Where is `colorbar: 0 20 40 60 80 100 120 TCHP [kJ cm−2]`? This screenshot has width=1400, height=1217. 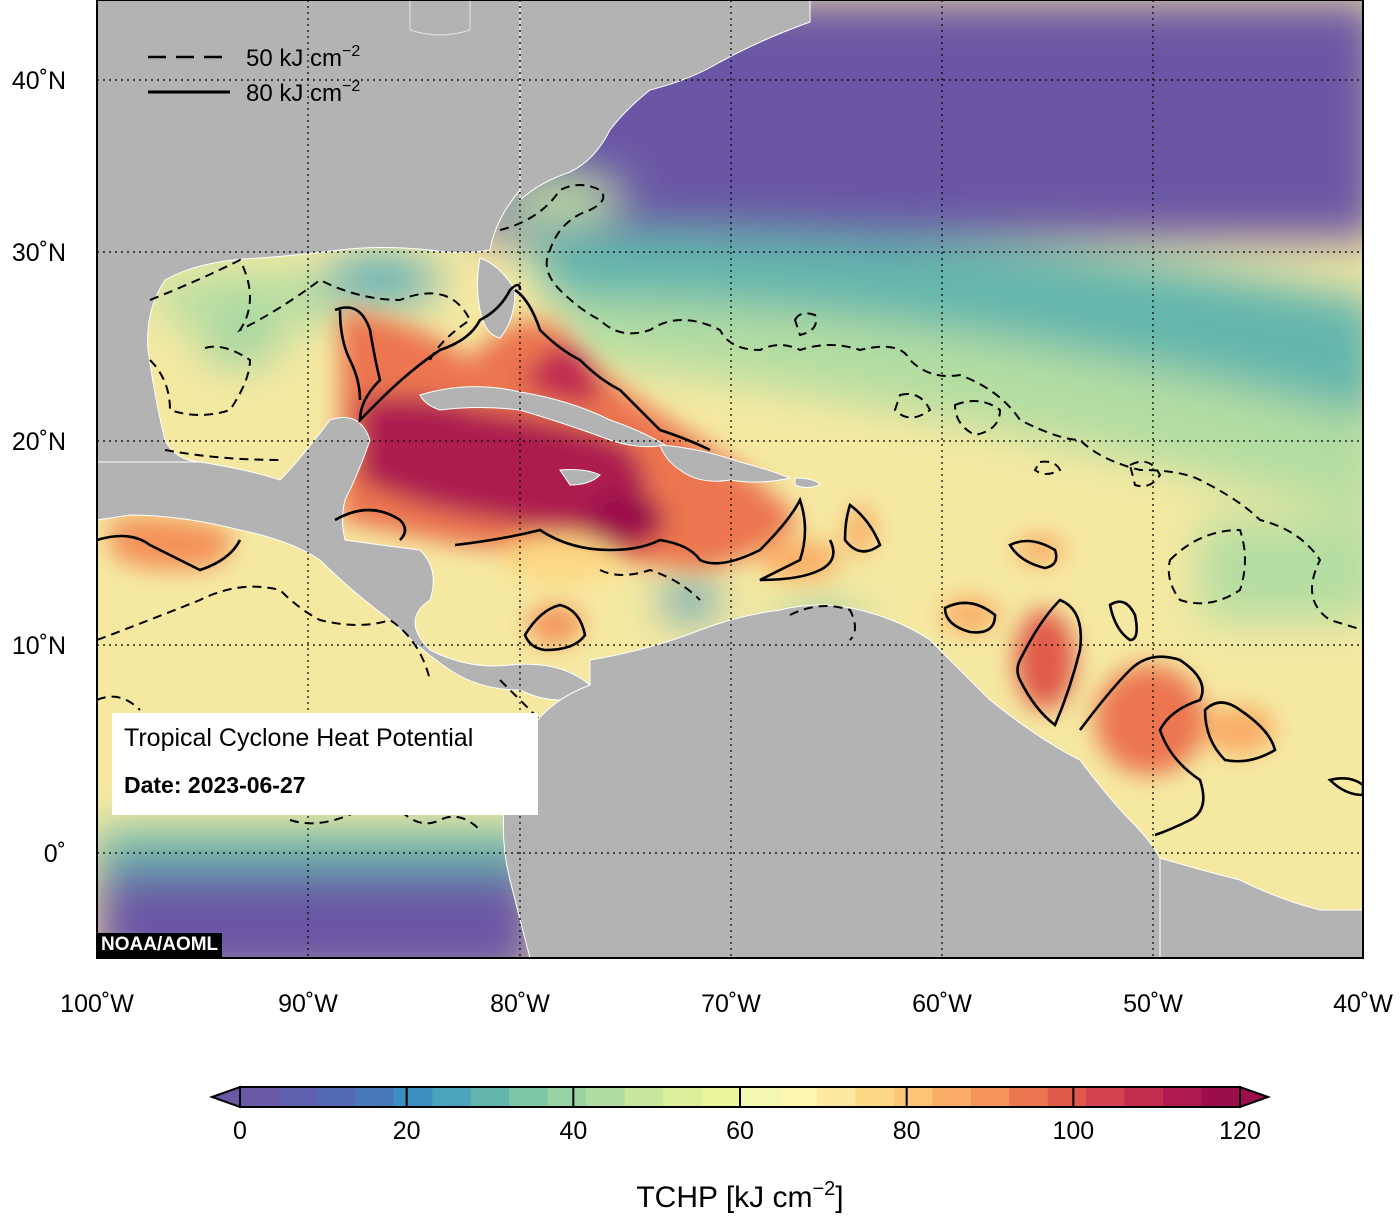 colorbar: 0 20 40 60 80 100 120 TCHP [kJ cm−2] is located at coordinates (740, 1149).